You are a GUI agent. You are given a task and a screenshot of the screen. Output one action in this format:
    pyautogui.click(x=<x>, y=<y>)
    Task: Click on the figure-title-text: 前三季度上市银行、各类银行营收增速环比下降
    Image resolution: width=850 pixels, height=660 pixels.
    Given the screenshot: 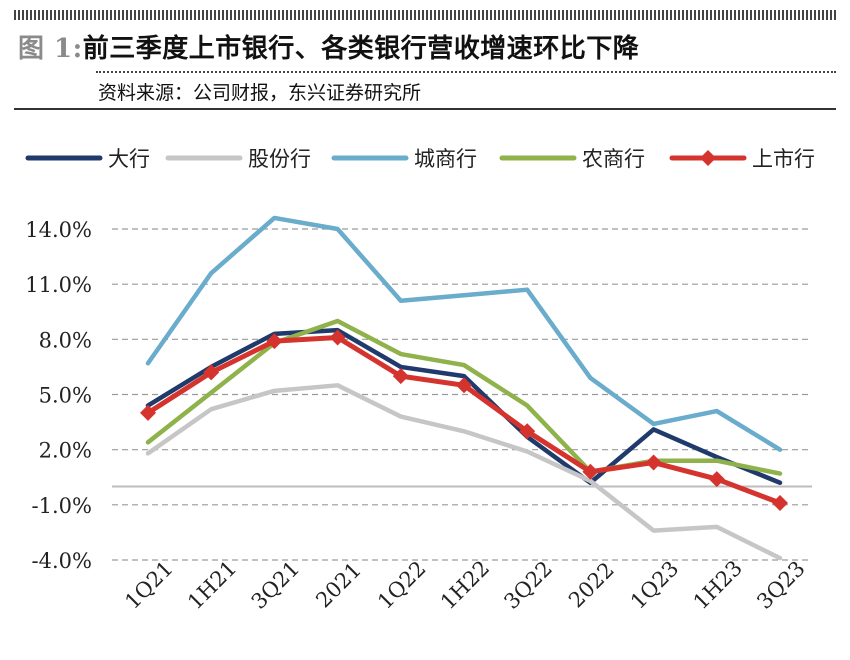 What is the action you would take?
    pyautogui.click(x=361, y=49)
    